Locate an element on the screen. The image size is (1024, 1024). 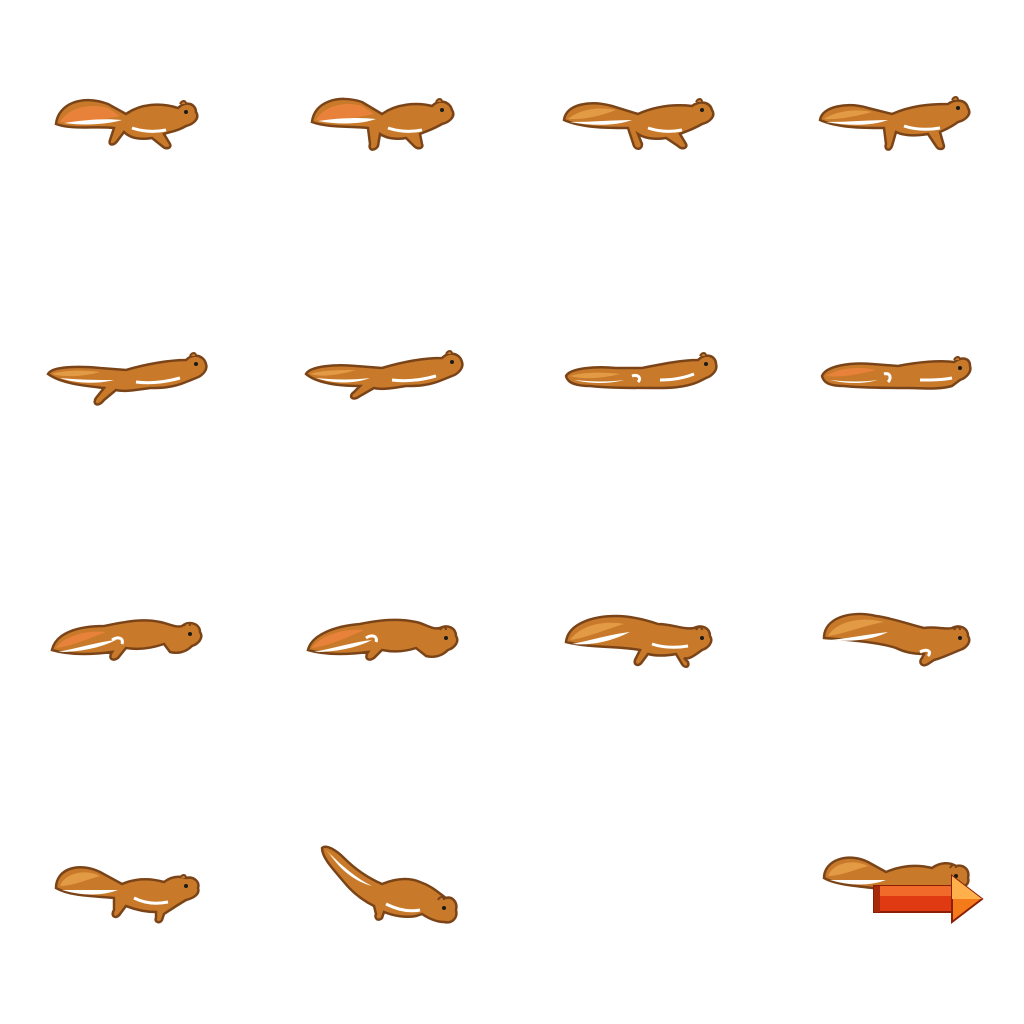
arrow-icon is located at coordinates (928, 899).